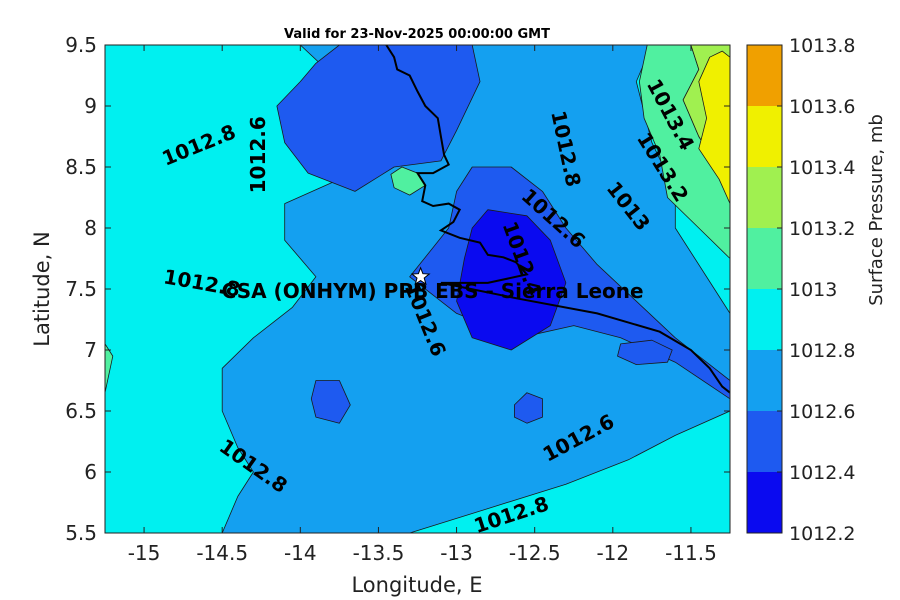  What do you see at coordinates (81, 289) in the screenshot?
I see `y-tick-label: 7.5` at bounding box center [81, 289].